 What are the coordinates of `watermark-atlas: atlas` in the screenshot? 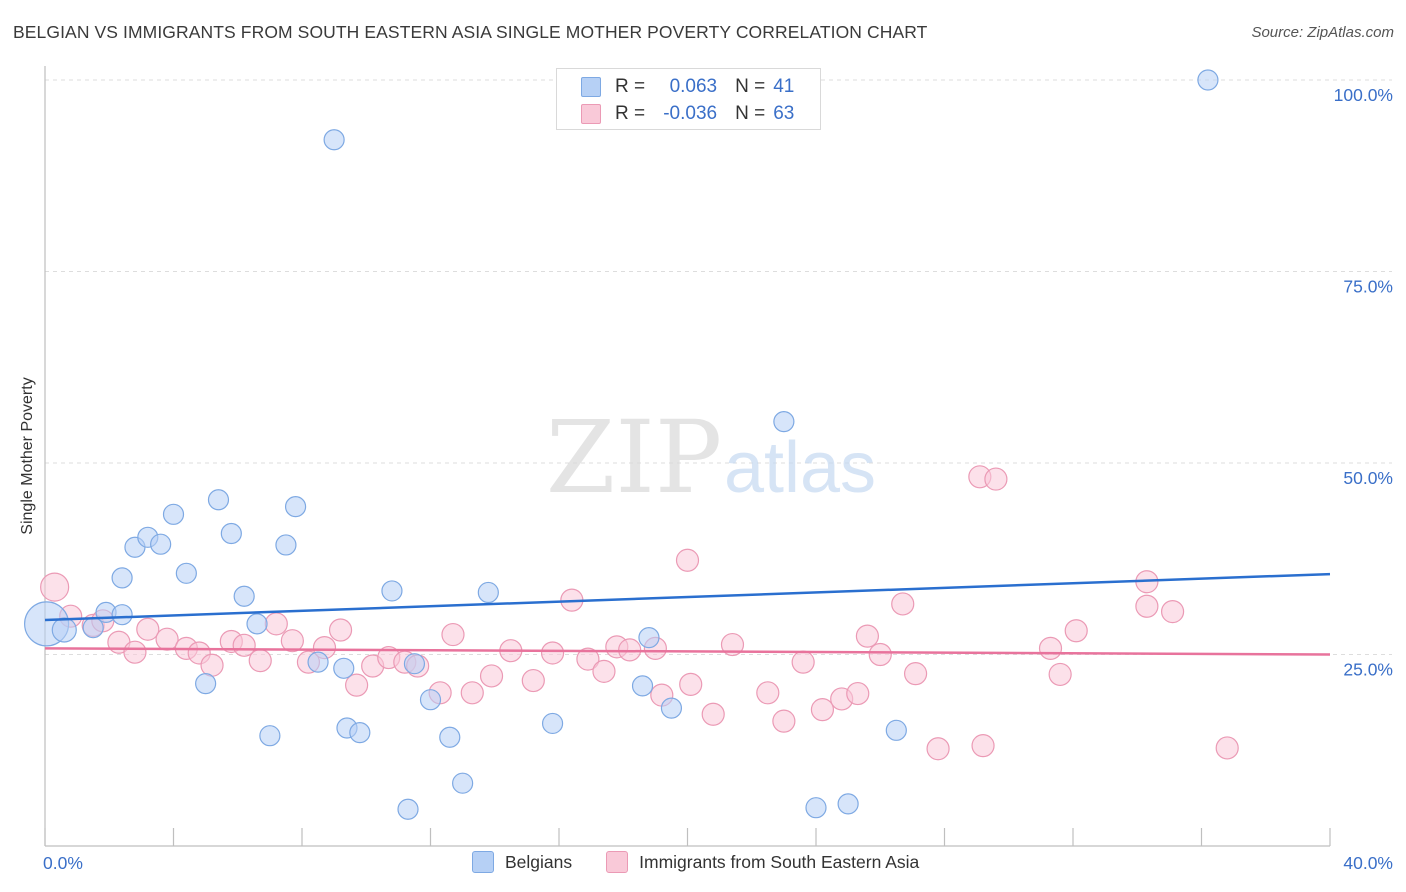 It's located at (800, 468).